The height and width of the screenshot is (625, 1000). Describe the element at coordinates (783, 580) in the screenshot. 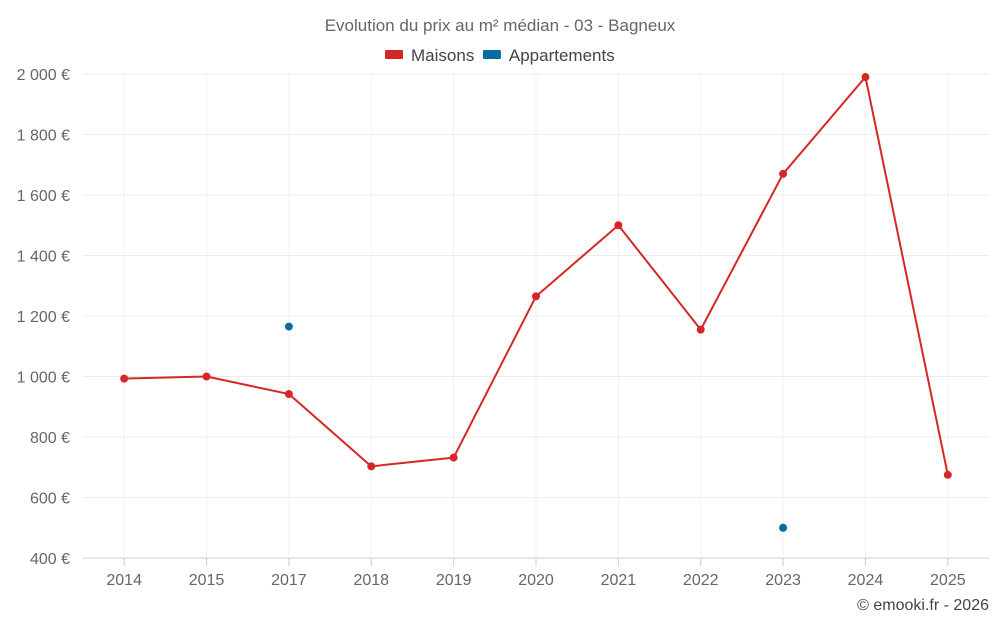

I see `x-tick-label: 2023` at that location.